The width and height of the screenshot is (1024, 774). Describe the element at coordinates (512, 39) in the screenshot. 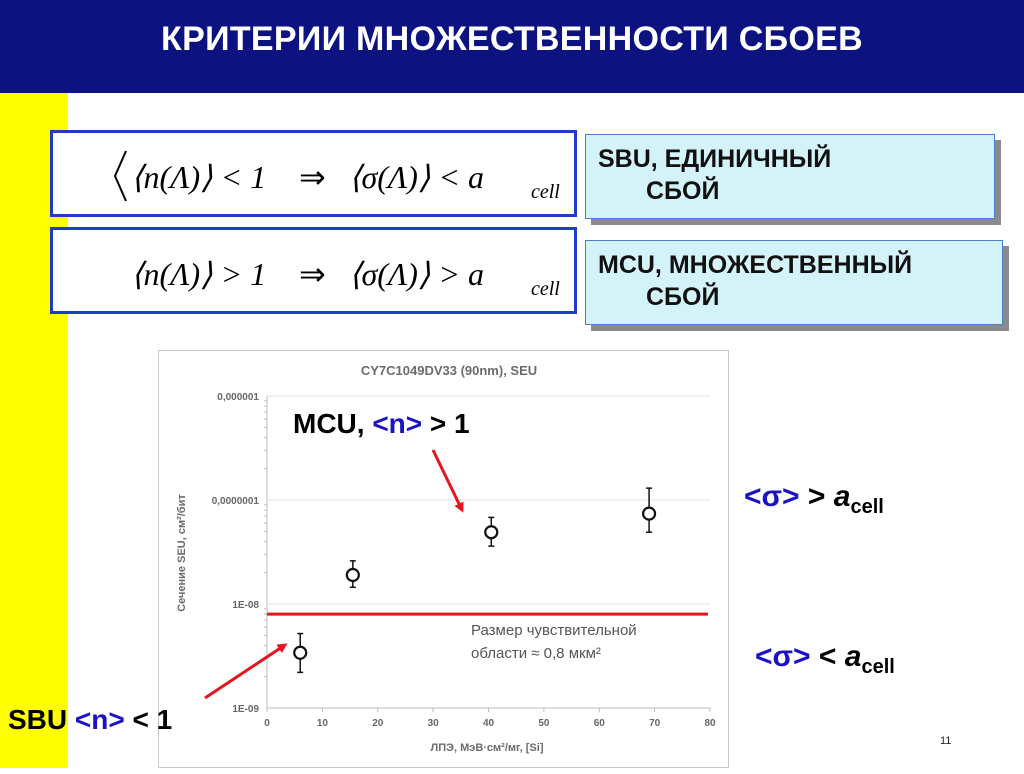

I see `slide-title: КРИТЕРИИ МНОЖЕСТВЕННОСТИ СБОЕВ` at that location.